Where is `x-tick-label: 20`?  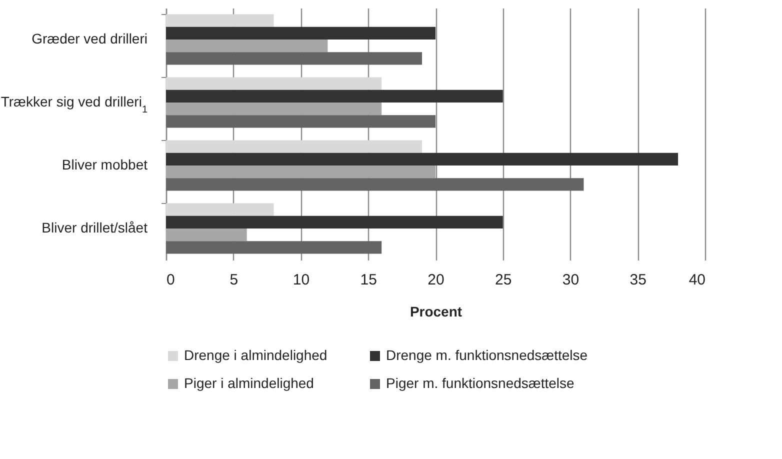 x-tick-label: 20 is located at coordinates (436, 280).